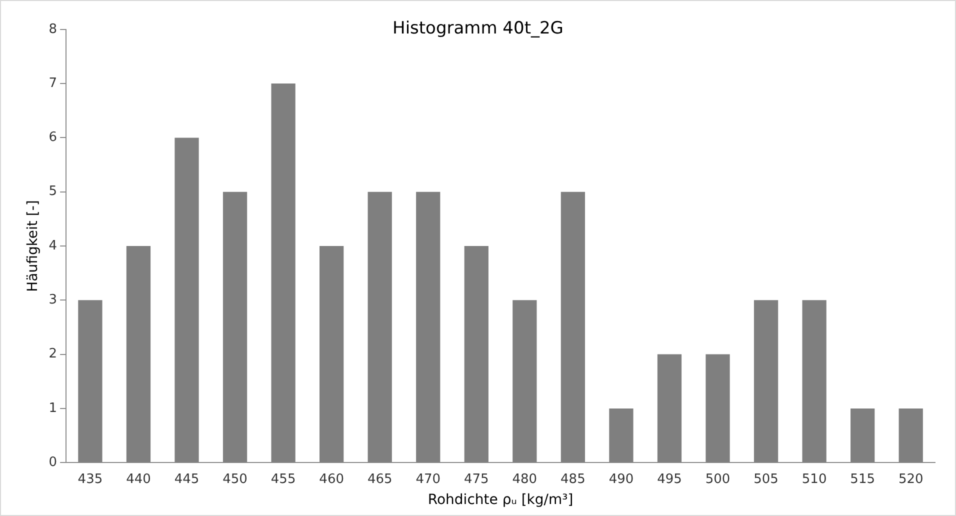 The image size is (956, 516). What do you see at coordinates (814, 479) in the screenshot?
I see `x-tick-label: 510` at bounding box center [814, 479].